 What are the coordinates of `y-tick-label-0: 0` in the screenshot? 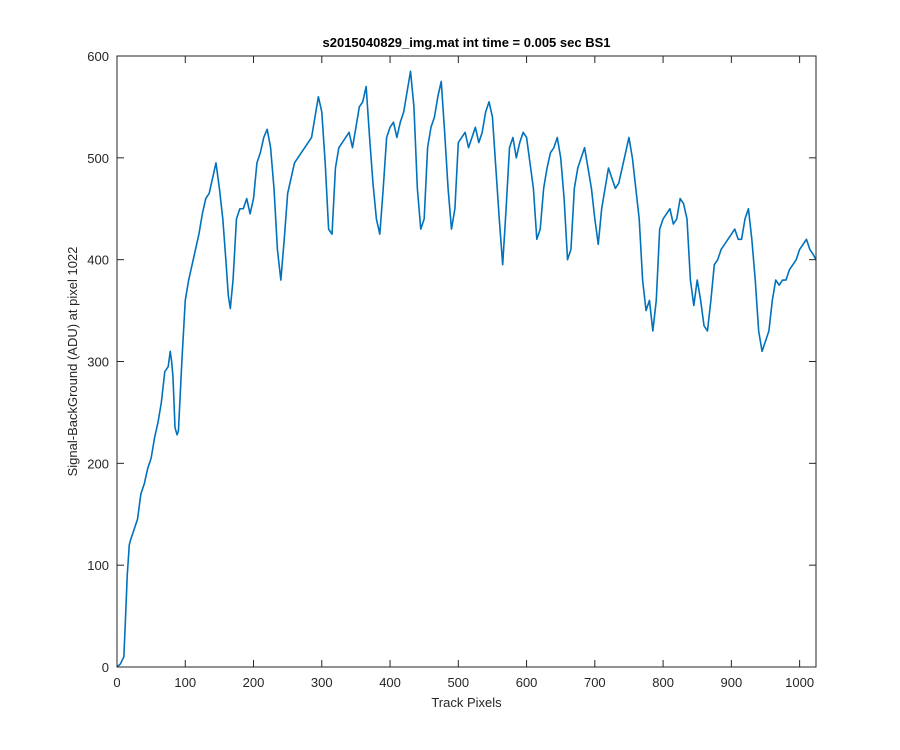 It's located at (105, 667).